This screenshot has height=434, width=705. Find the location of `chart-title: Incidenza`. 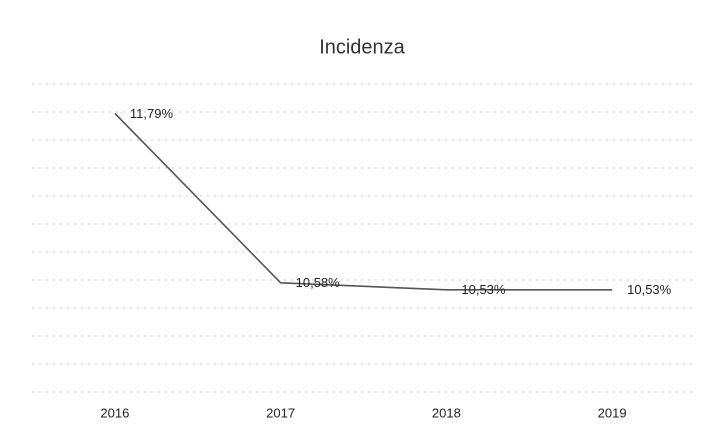

chart-title: Incidenza is located at coordinates (362, 47).